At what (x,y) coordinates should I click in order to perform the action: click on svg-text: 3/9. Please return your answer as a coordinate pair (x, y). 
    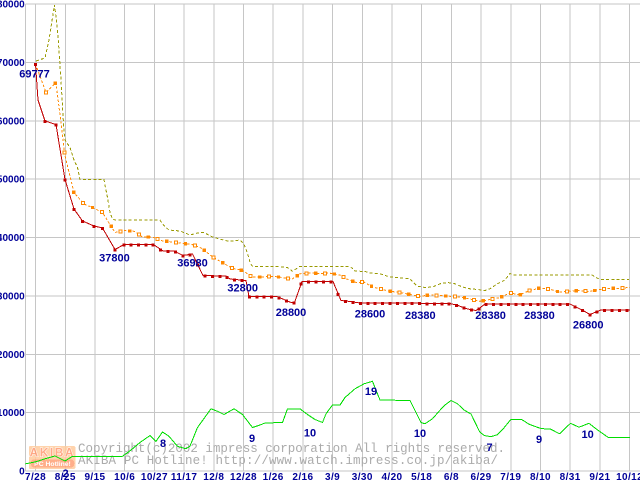
    Looking at the image, I should click on (332, 476).